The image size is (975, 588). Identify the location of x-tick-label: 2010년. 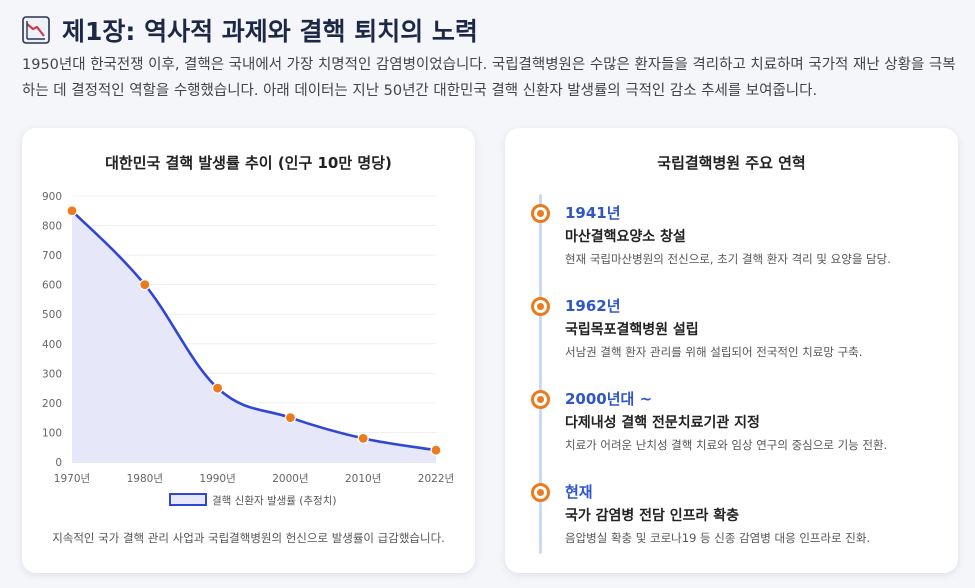
(363, 479).